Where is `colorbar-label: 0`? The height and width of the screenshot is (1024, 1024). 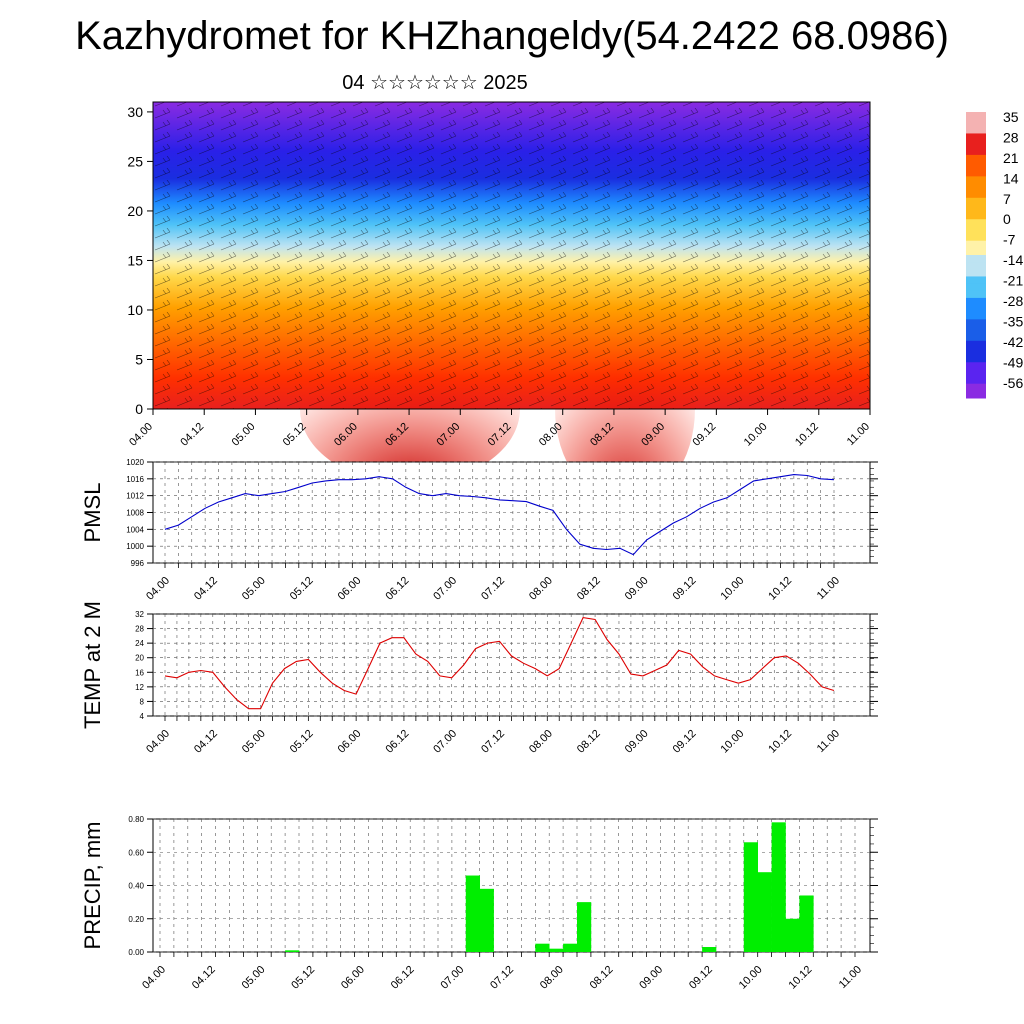
colorbar-label: 0 is located at coordinates (1007, 219).